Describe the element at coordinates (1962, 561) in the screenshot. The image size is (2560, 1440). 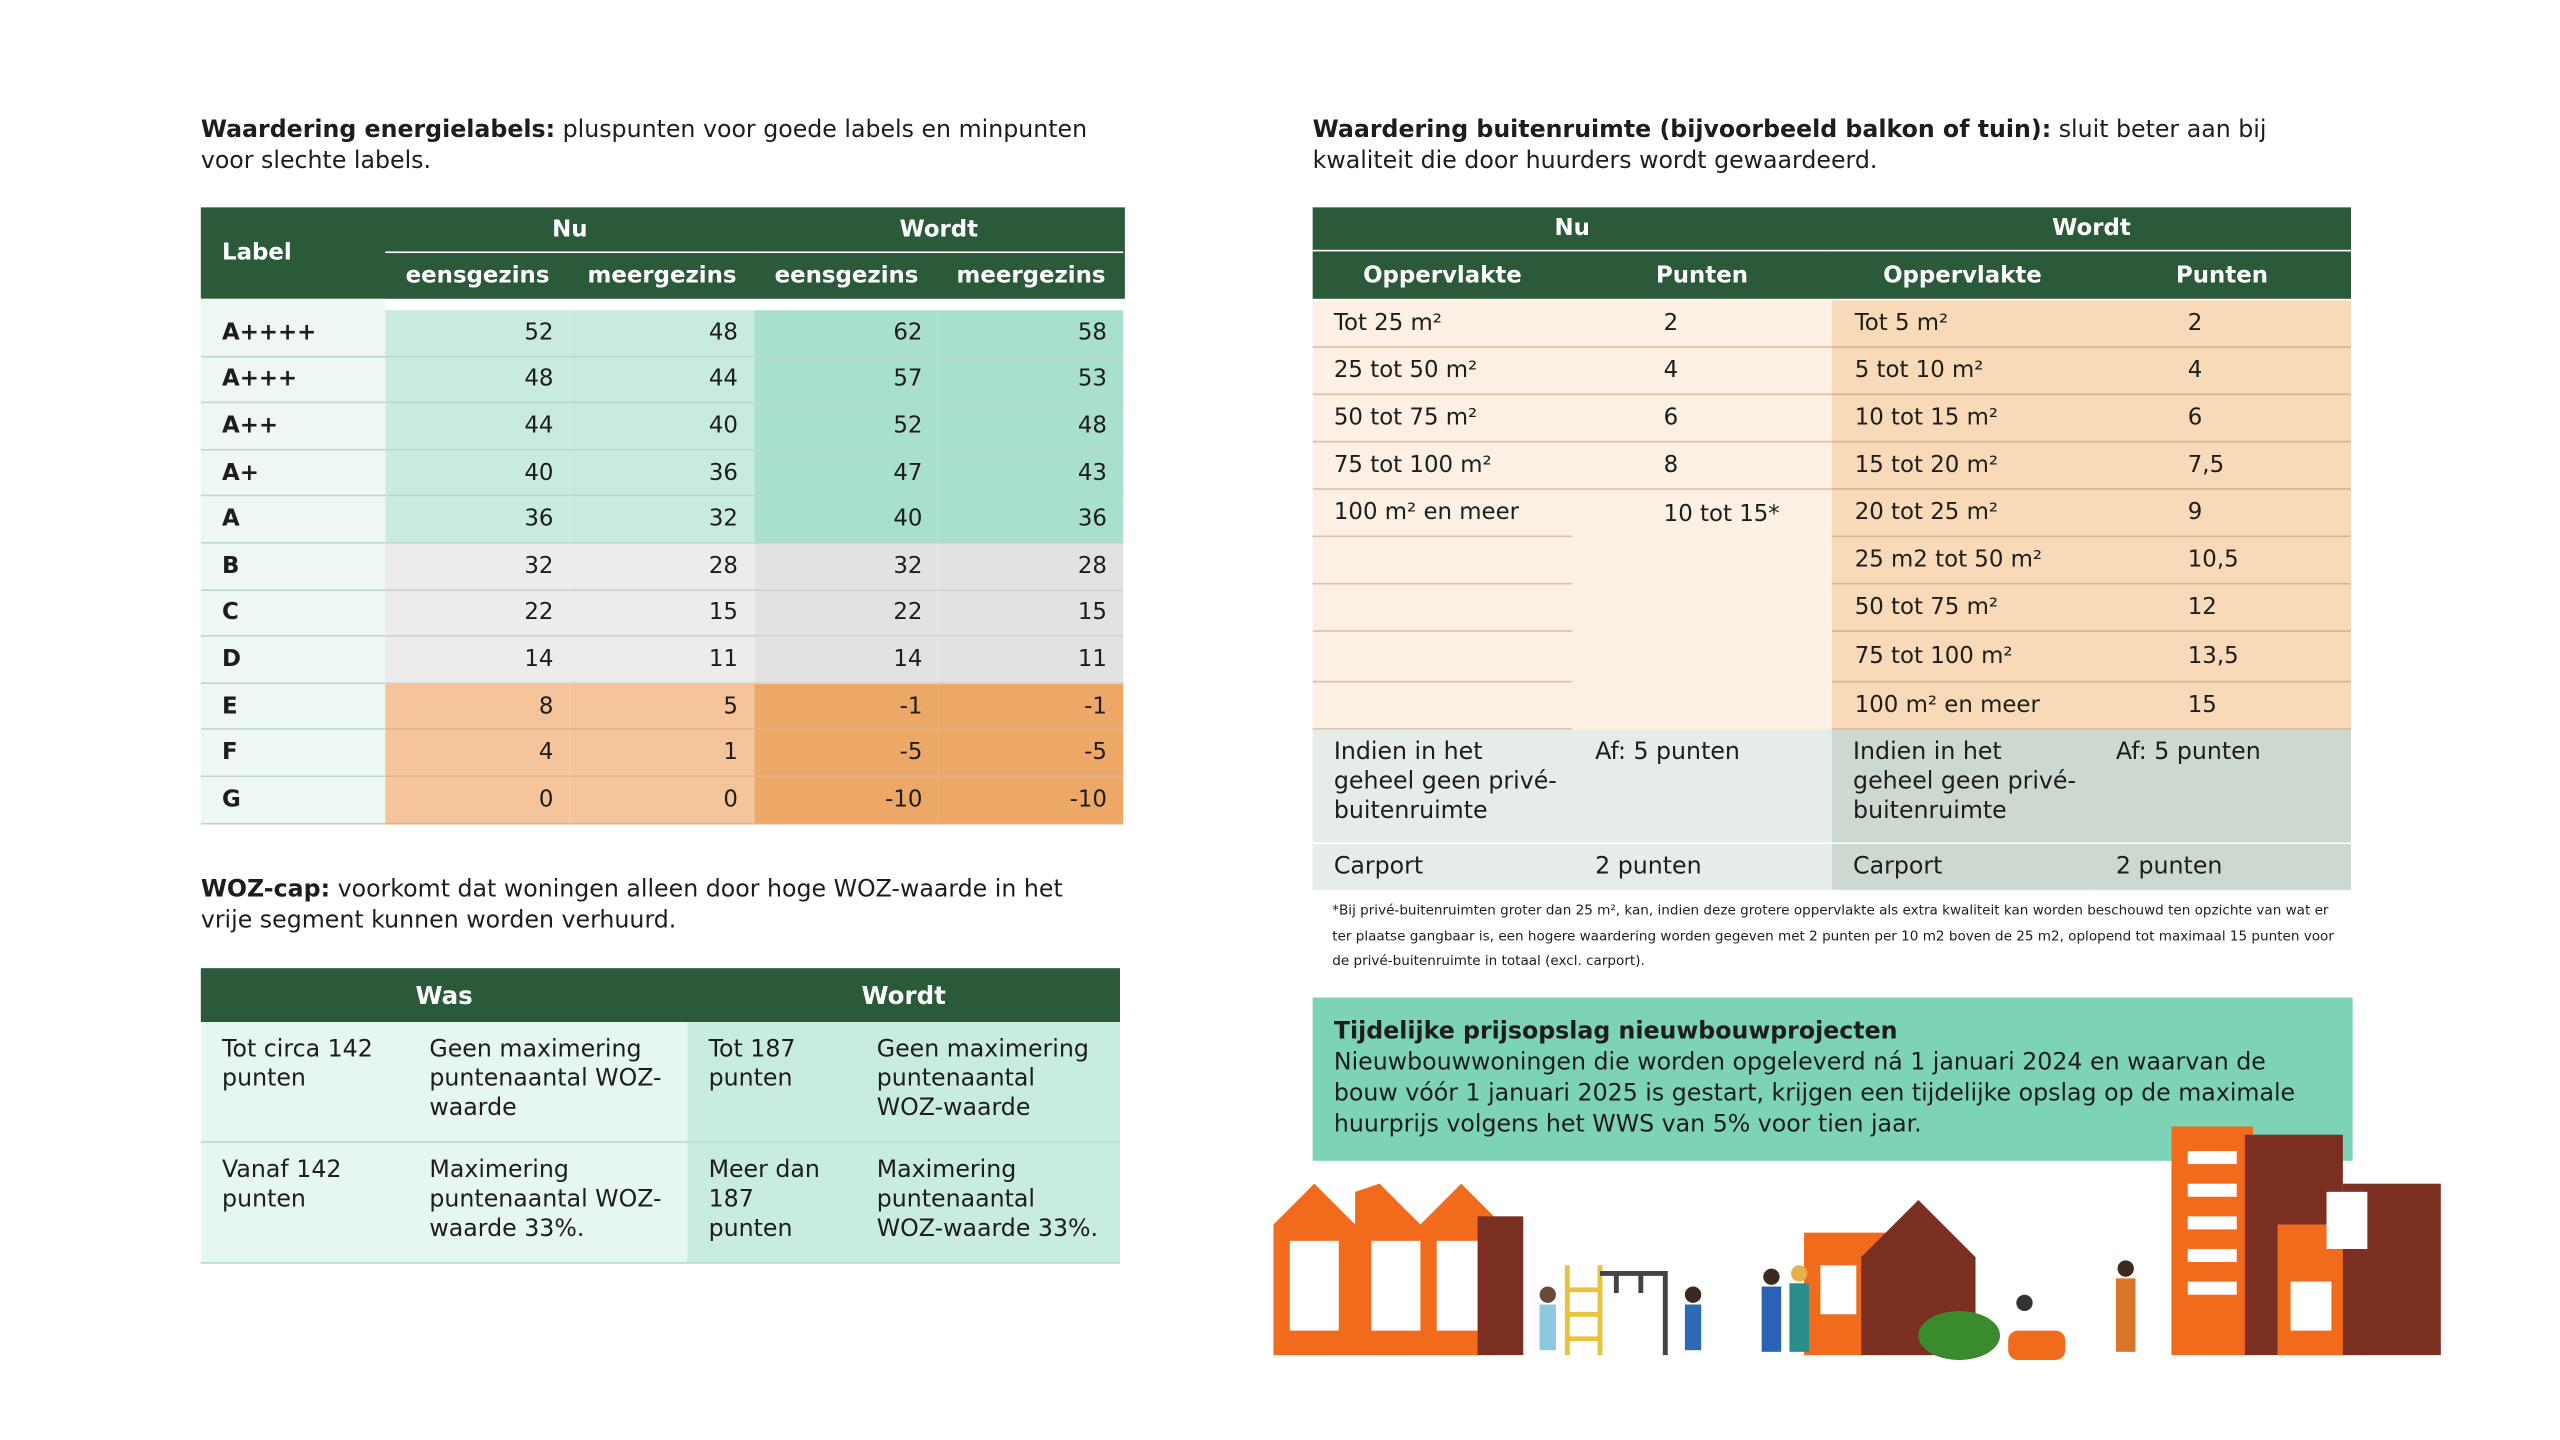
I see `area-cell: 25 m2 tot 50 m²` at that location.